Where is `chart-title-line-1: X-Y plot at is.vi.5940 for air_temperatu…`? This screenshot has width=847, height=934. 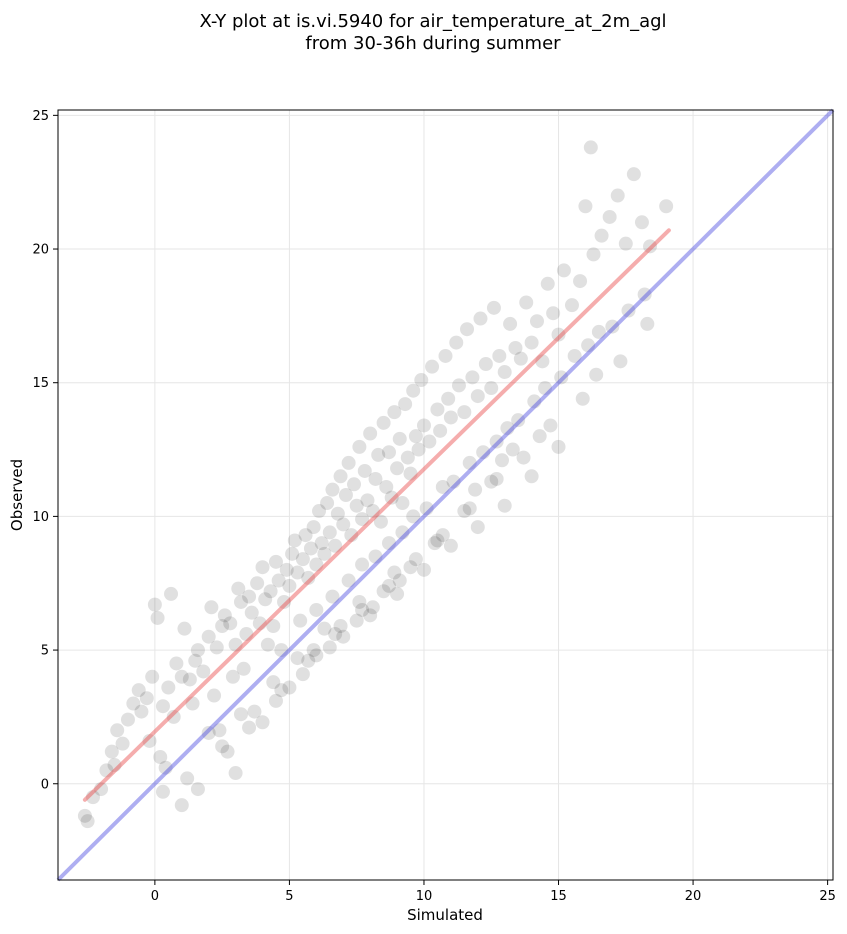 chart-title-line-1: X-Y plot at is.vi.5940 for air_temperatu… is located at coordinates (432, 21).